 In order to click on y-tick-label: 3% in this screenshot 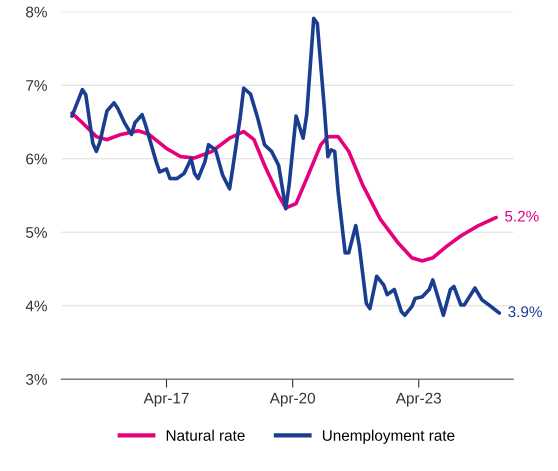, I will do `click(36, 379)`.